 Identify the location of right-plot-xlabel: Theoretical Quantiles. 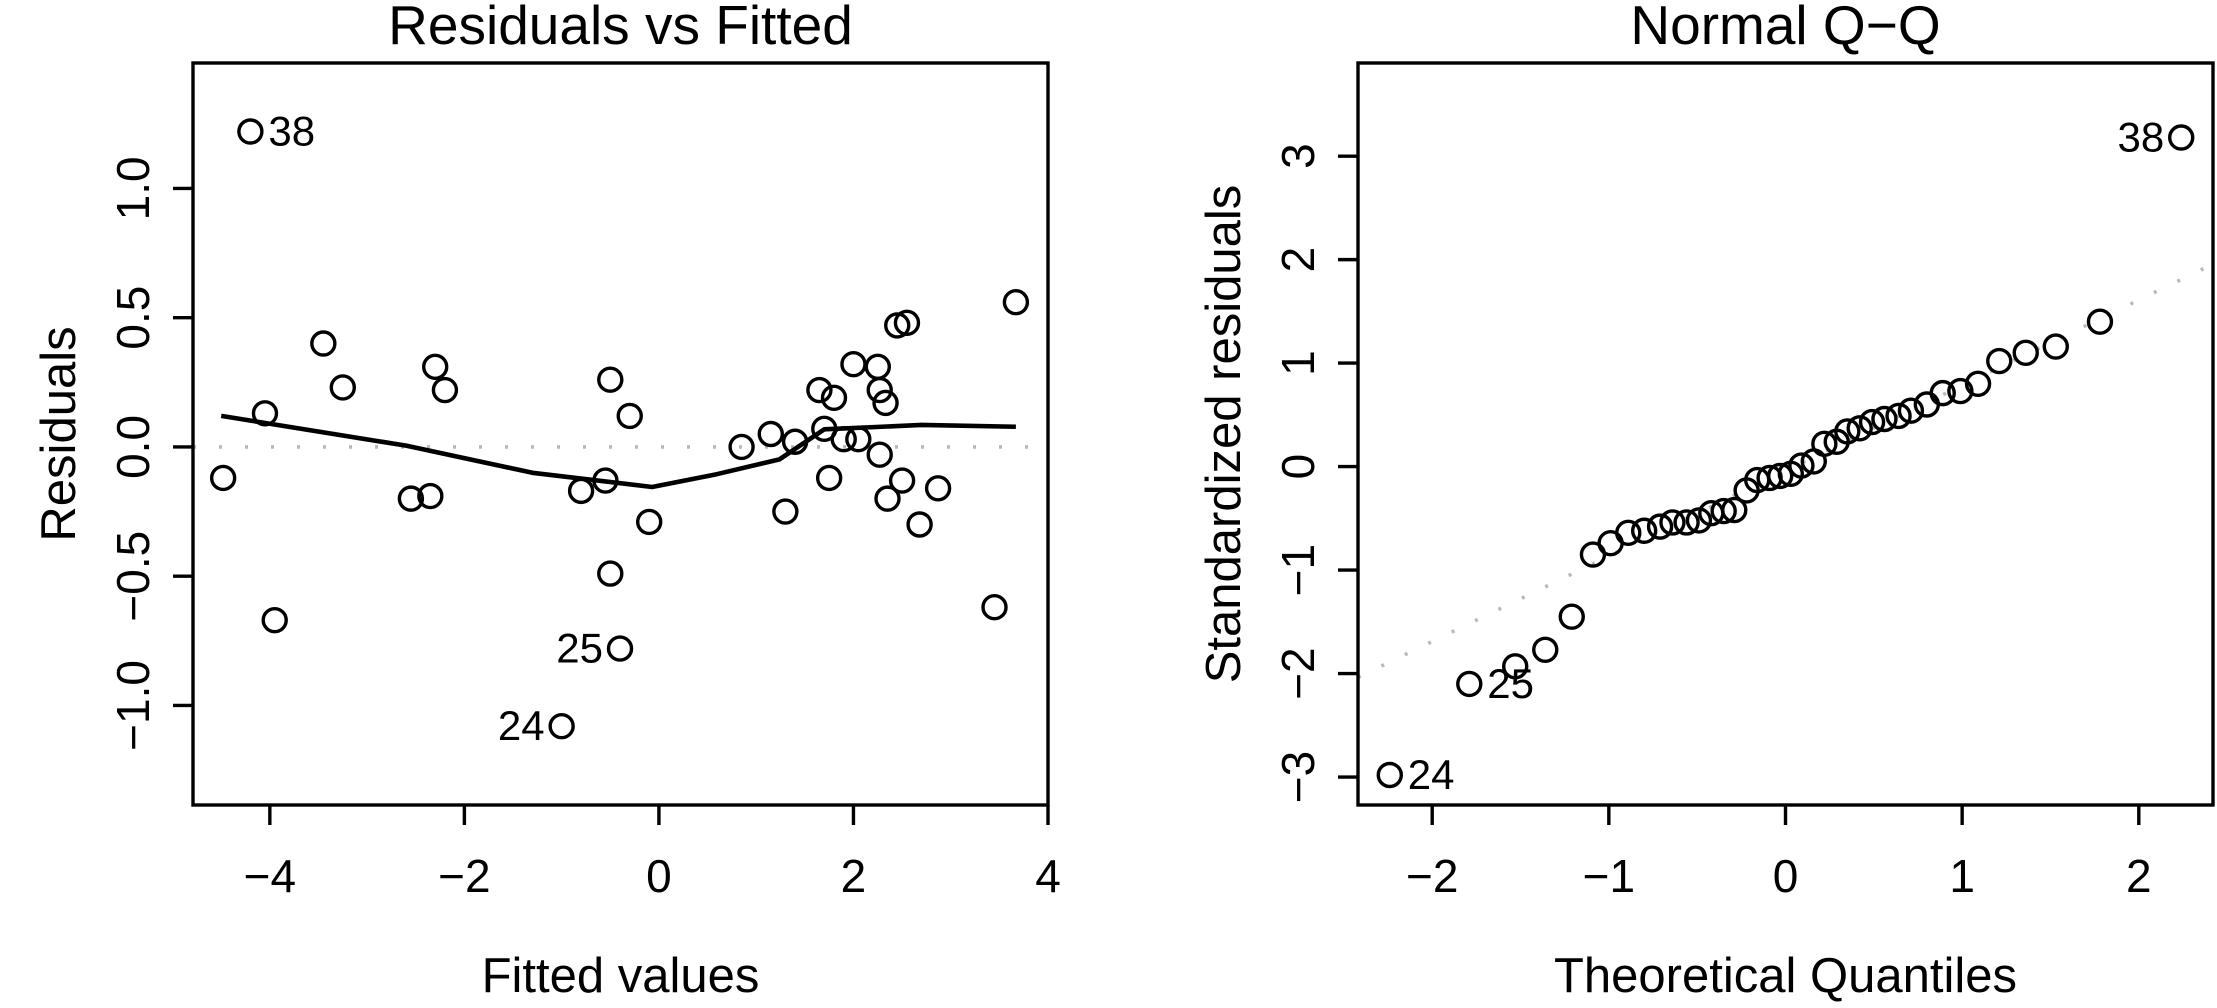
(1785, 976).